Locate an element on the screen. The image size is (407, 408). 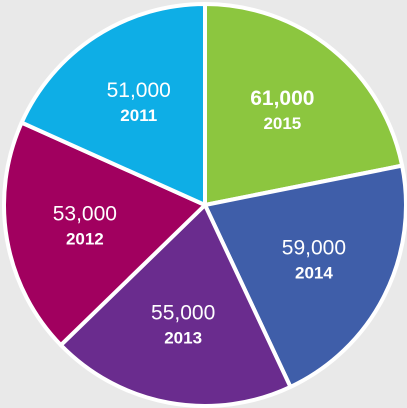
category-label: 2011 is located at coordinates (138, 115).